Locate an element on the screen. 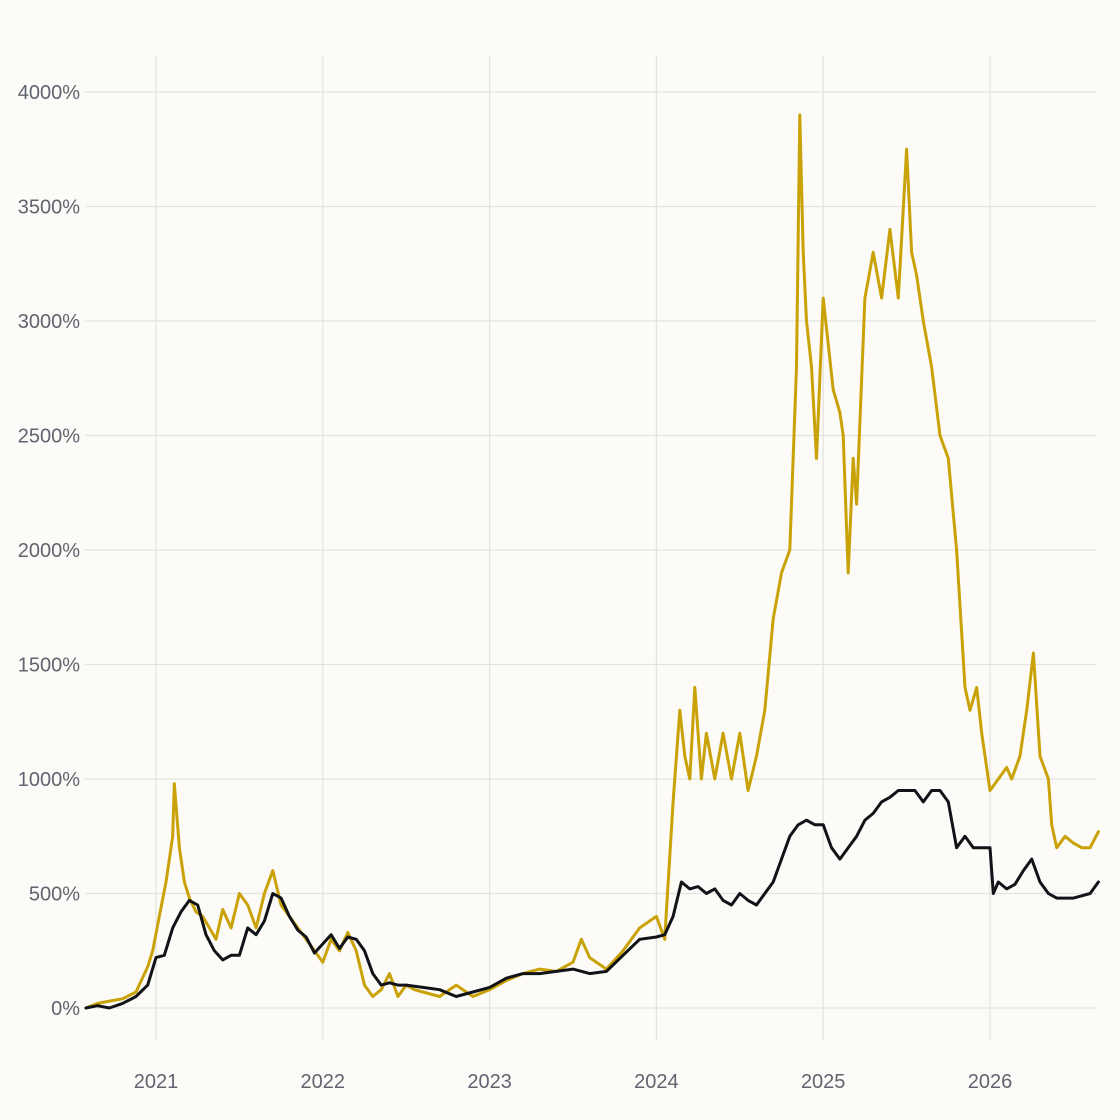  y-tick-label: 1000% is located at coordinates (49, 780).